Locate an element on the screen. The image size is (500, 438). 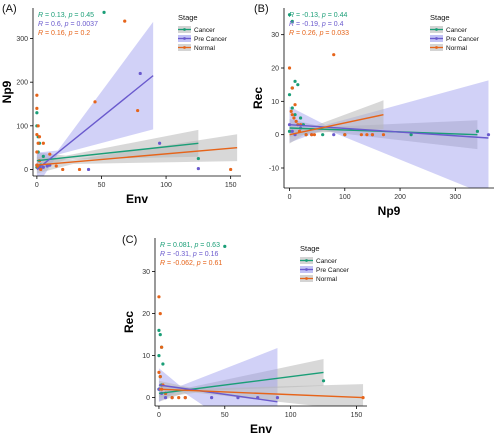
stat-pre-cancer: R = -0.31, p = 0.16 is located at coordinates (189, 254).